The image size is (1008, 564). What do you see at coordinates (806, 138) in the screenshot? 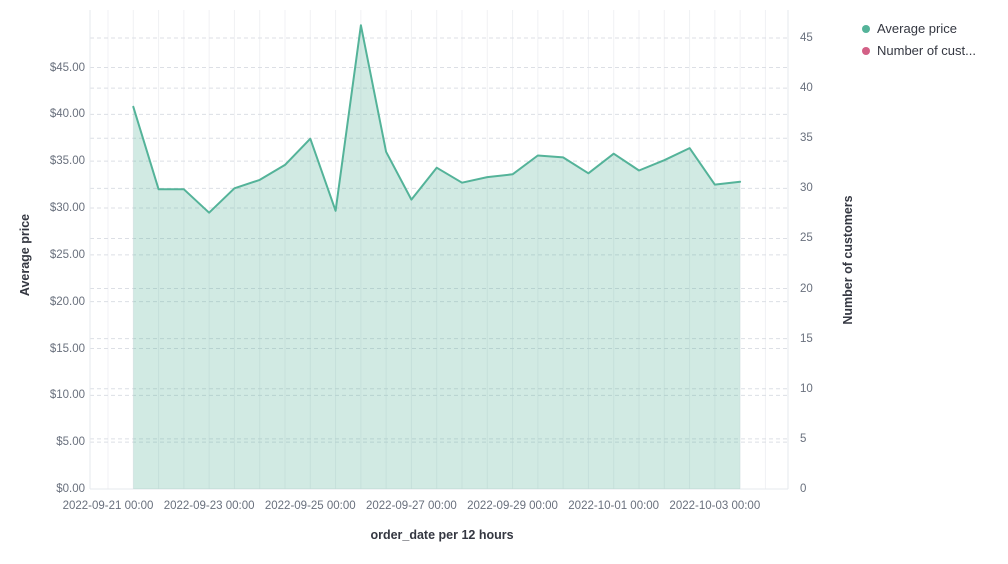
I see `y-axis-right-tick-label: 35` at bounding box center [806, 138].